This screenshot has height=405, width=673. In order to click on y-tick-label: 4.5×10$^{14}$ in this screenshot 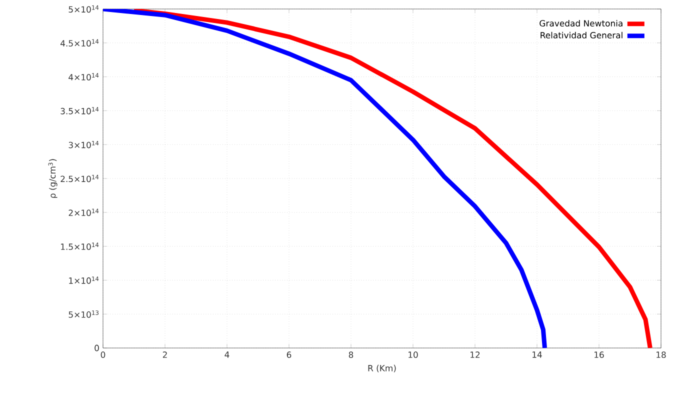, I will do `click(79, 43)`.